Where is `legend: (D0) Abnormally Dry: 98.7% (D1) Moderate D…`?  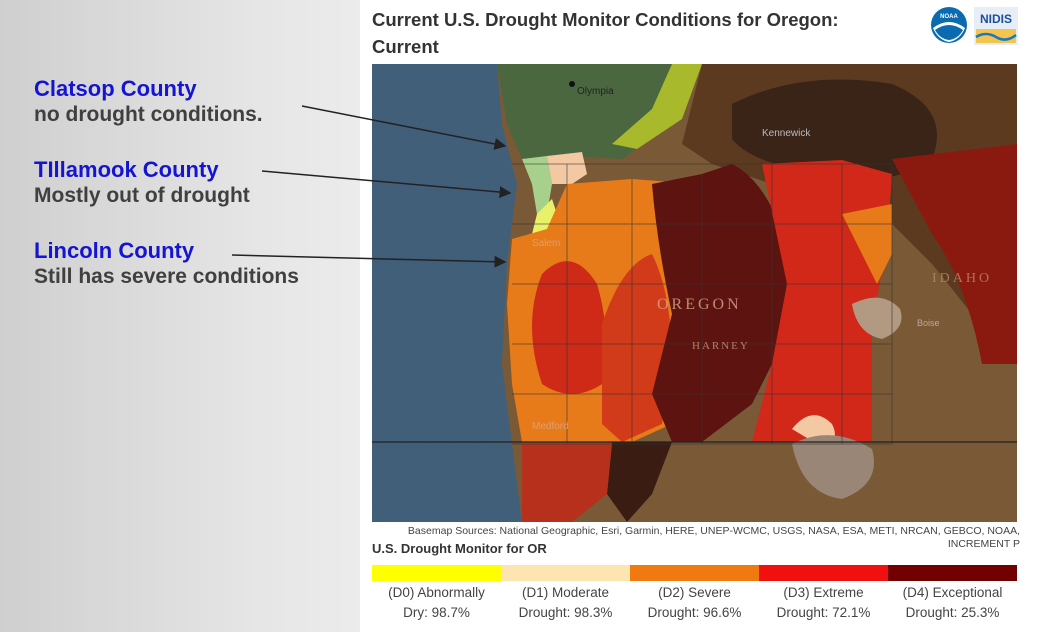 legend: (D0) Abnormally Dry: 98.7% (D1) Moderate D… is located at coordinates (694, 594).